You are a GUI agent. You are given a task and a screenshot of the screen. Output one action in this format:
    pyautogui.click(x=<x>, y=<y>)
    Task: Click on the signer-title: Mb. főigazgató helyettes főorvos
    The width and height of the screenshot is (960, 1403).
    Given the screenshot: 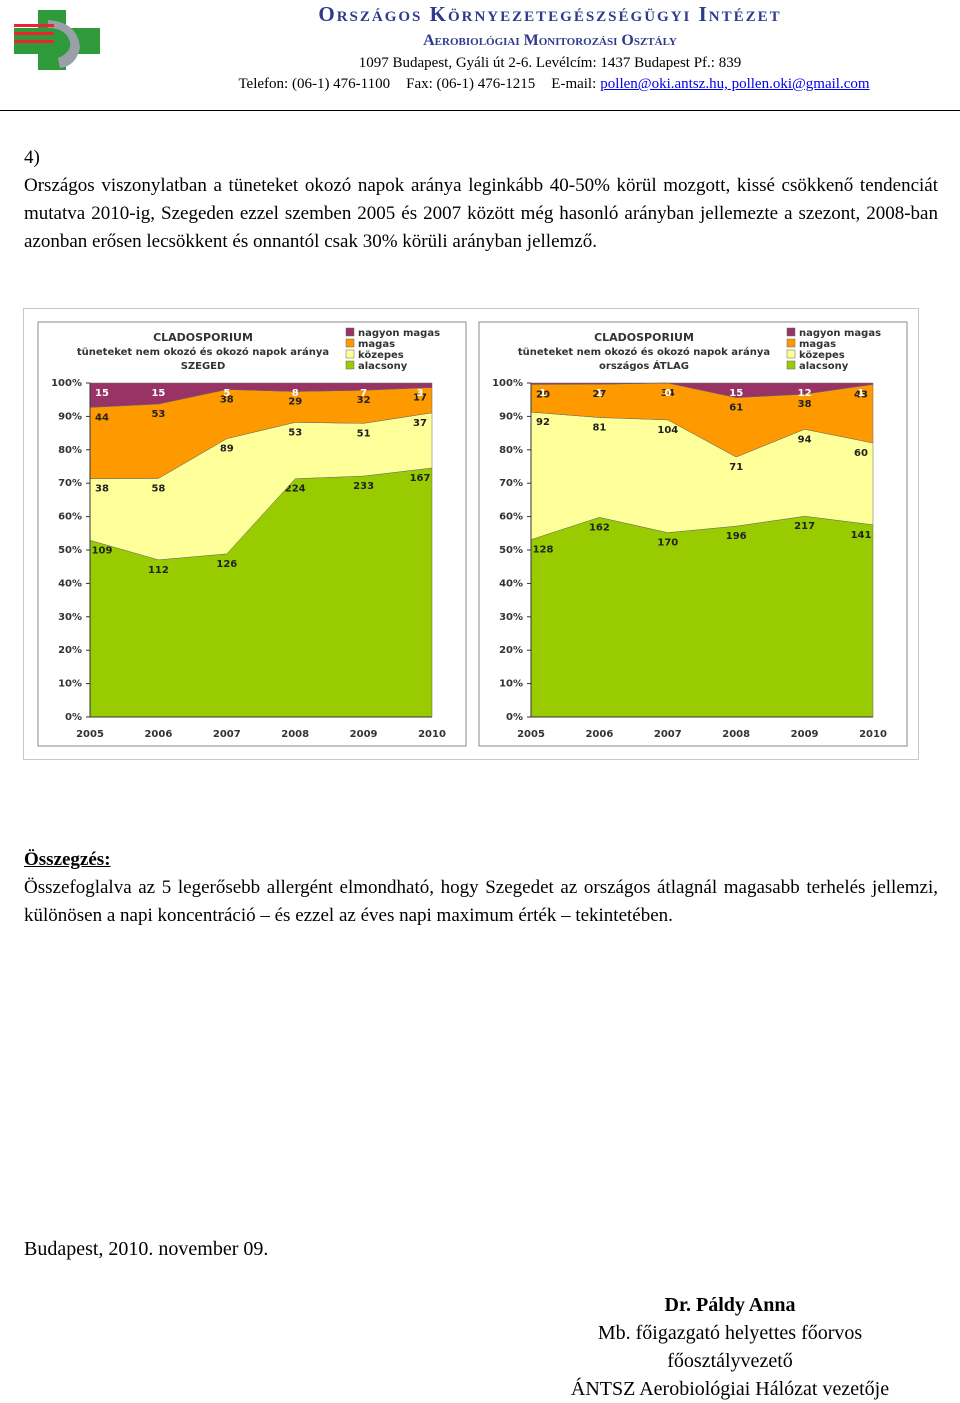 What is the action you would take?
    pyautogui.click(x=730, y=1333)
    